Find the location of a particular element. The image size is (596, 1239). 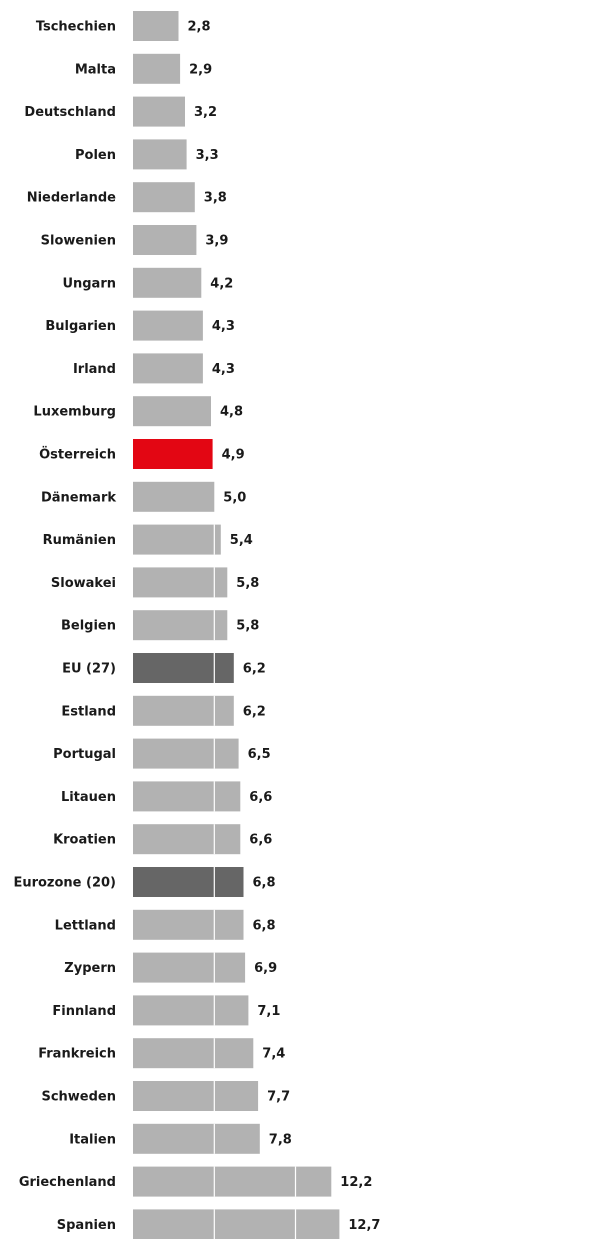

category-label-ungarn: Ungarn is located at coordinates (89, 283).